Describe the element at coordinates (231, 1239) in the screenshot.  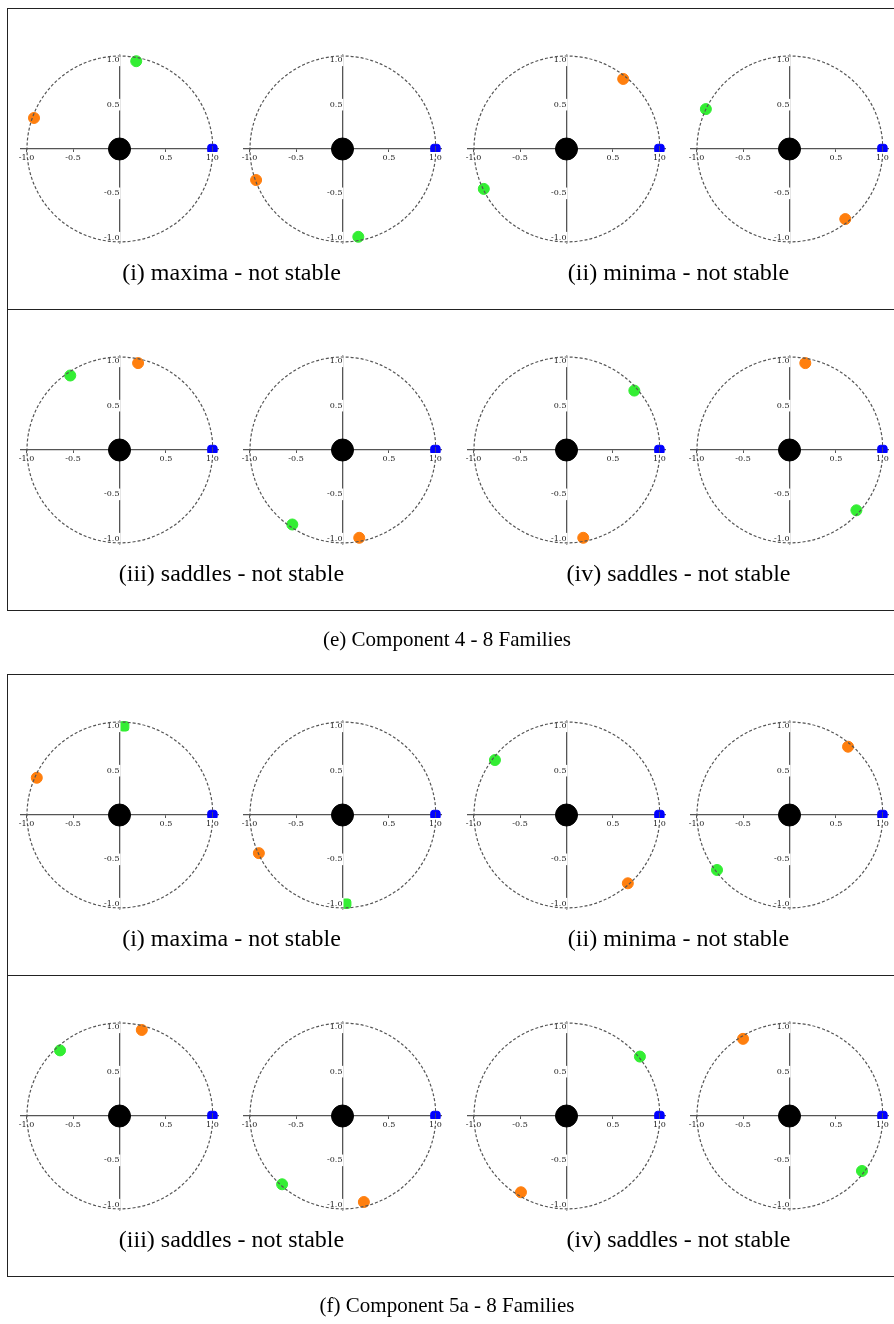
I see `text: (iii) saddles - not stable` at that location.